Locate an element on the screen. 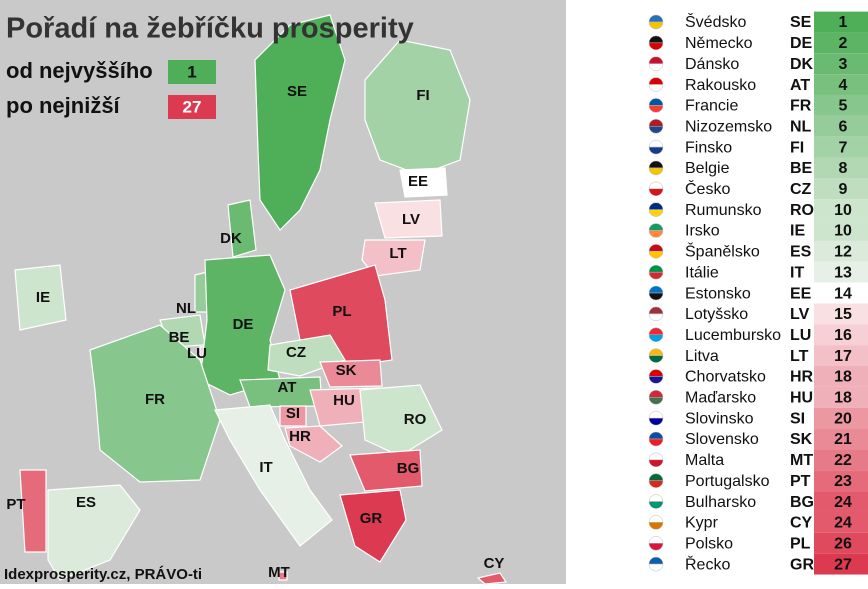 The image size is (868, 589). country-code: IE is located at coordinates (797, 231).